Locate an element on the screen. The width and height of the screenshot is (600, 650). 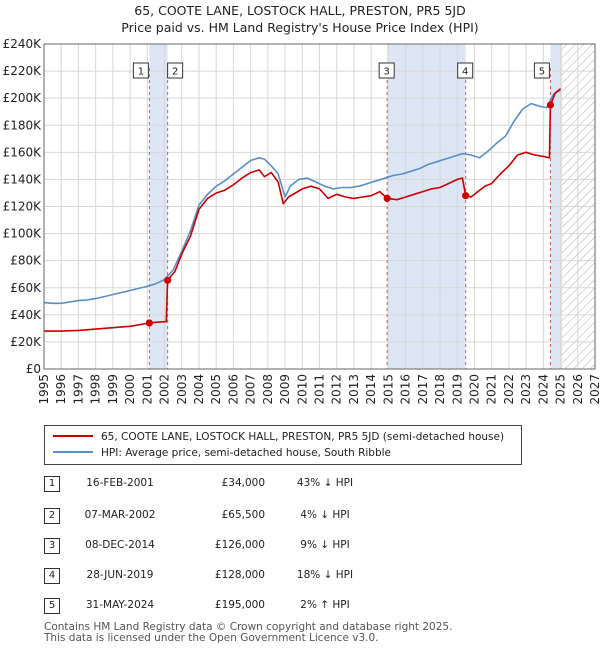
y-tick-label: £180K is located at coordinates (23, 125).